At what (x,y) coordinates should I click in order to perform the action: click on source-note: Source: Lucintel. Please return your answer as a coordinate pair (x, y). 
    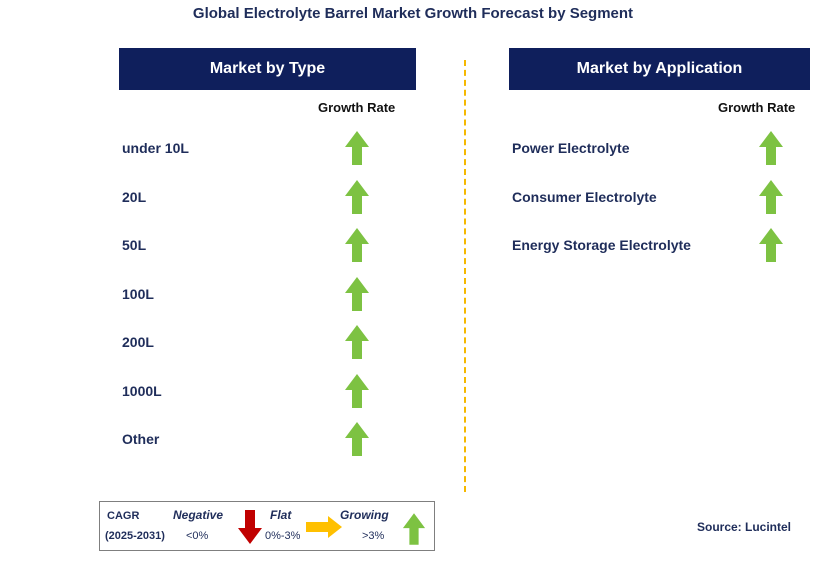
    Looking at the image, I should click on (744, 527).